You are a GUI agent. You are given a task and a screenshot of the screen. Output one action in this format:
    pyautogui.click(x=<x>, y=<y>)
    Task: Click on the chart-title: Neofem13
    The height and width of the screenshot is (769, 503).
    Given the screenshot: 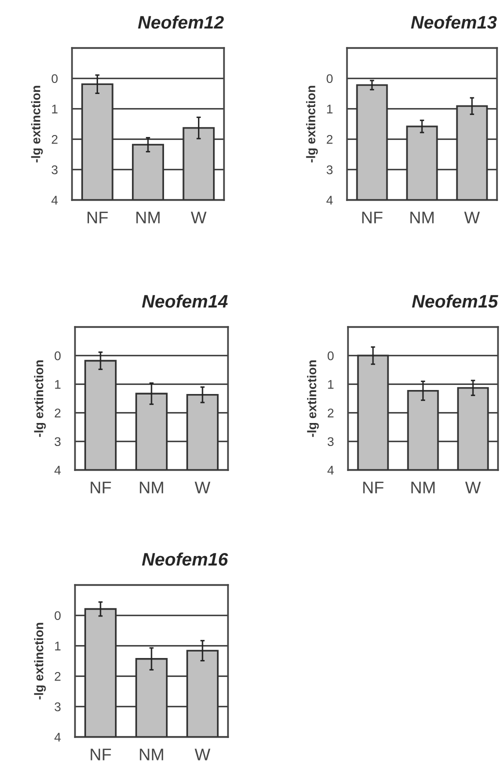 What is the action you would take?
    pyautogui.click(x=454, y=22)
    